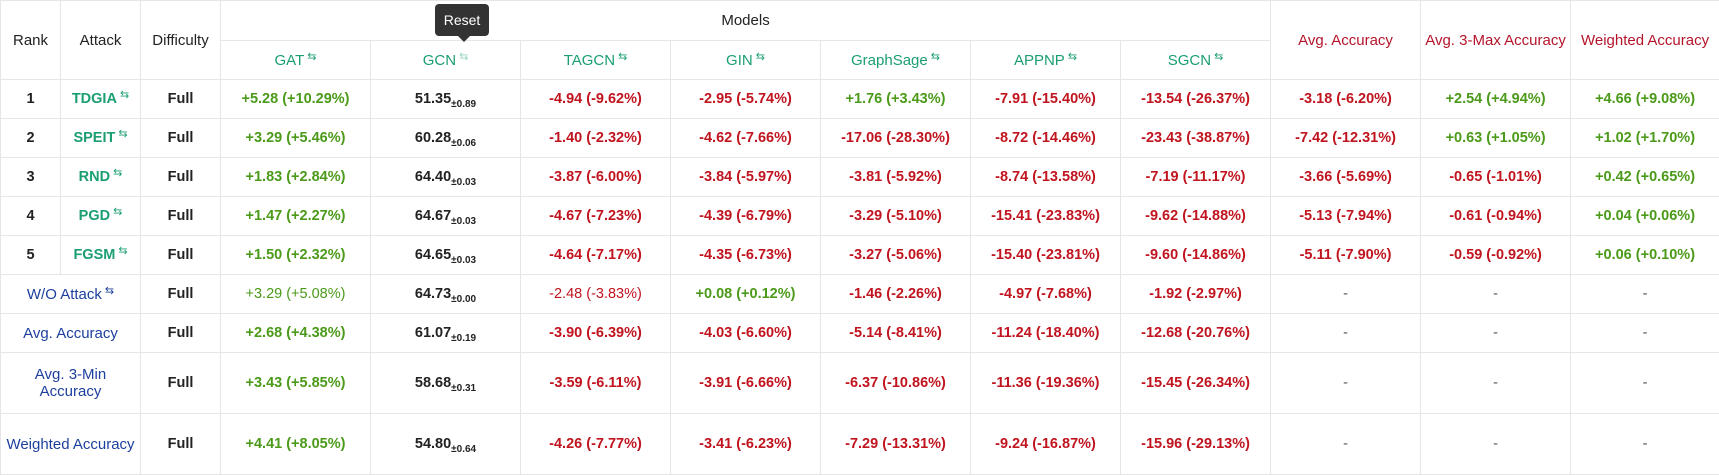 The image size is (1719, 475). I want to click on gcn-std: ±0.03, so click(463, 221).